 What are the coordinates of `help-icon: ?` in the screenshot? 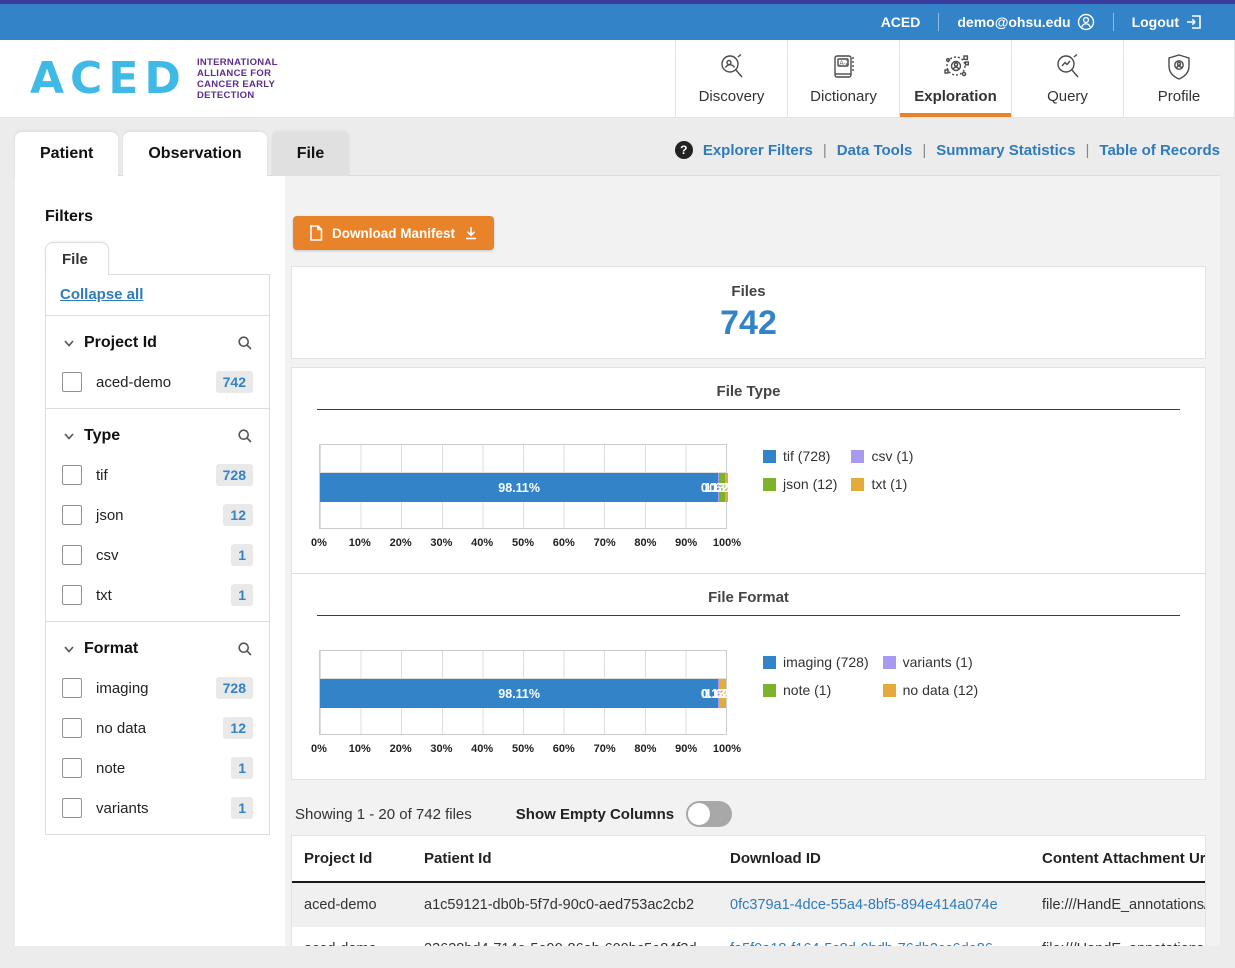 It's located at (683, 150).